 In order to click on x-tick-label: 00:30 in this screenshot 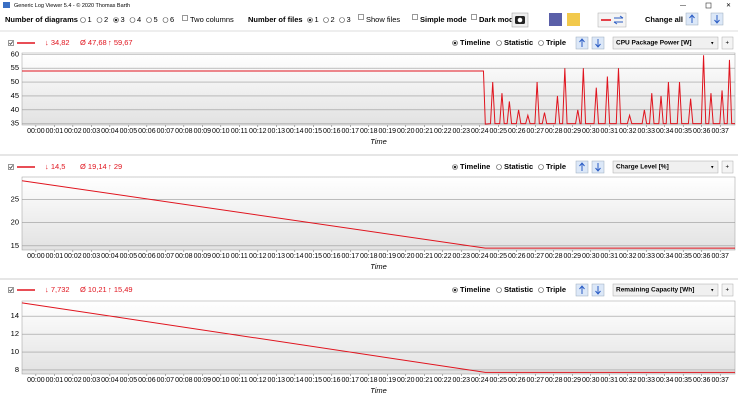, I will do `click(591, 256)`.